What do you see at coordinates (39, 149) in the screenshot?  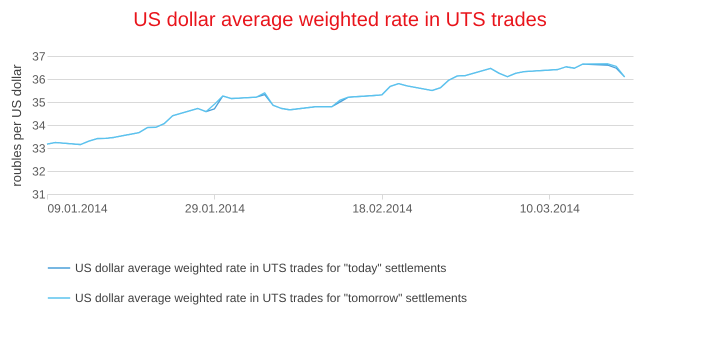 I see `y-tick-label: 33` at bounding box center [39, 149].